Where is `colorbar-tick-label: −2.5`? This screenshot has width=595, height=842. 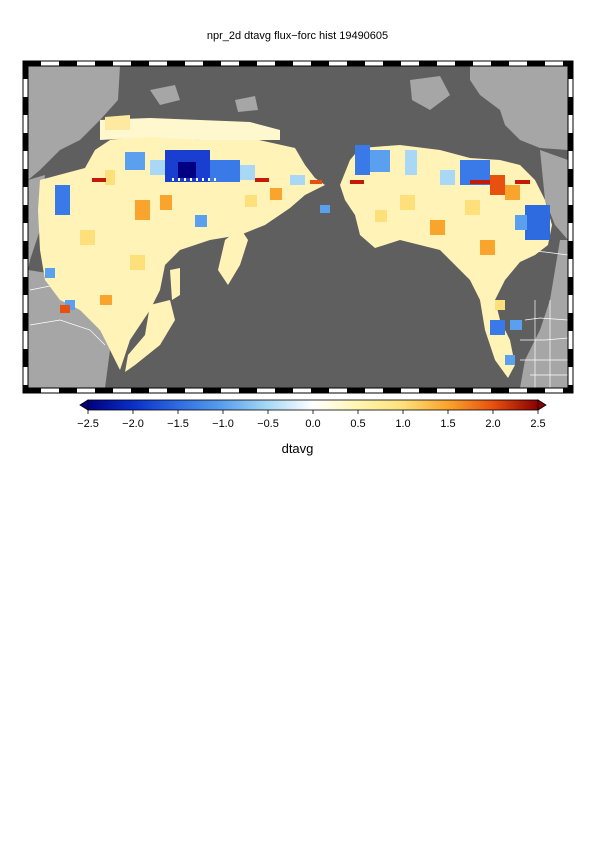 colorbar-tick-label: −2.5 is located at coordinates (88, 424).